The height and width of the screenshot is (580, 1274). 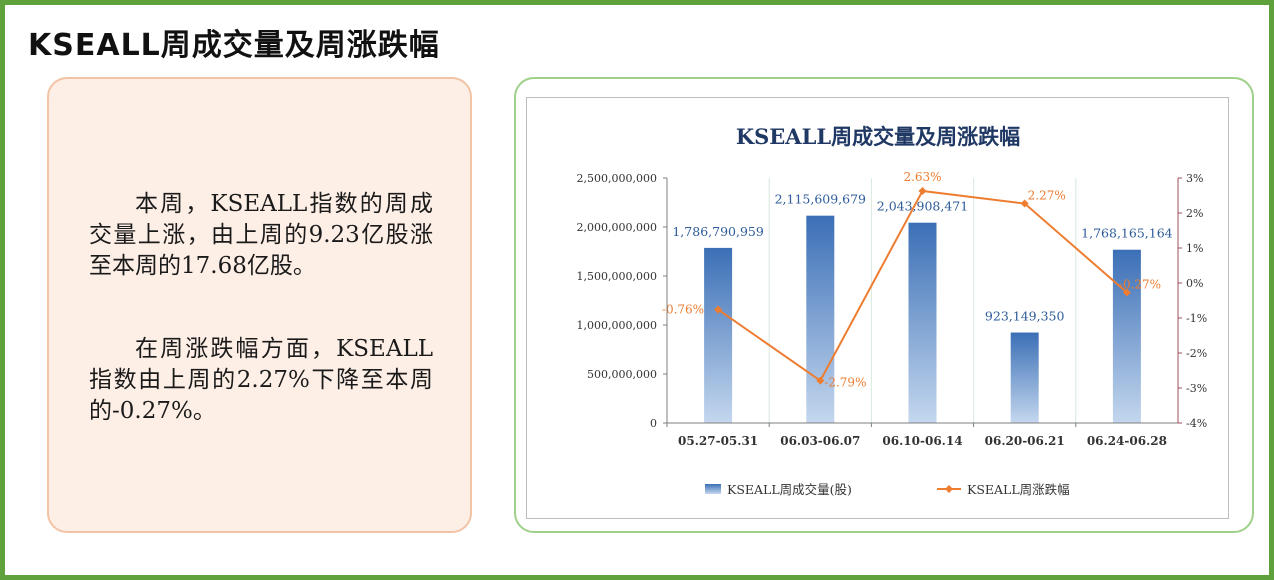 I want to click on summary-paragraph-change: 在周涨跌幅方面，KSEALL指数由上周的2.27%下降至本周的-0.27%。, so click(x=261, y=380).